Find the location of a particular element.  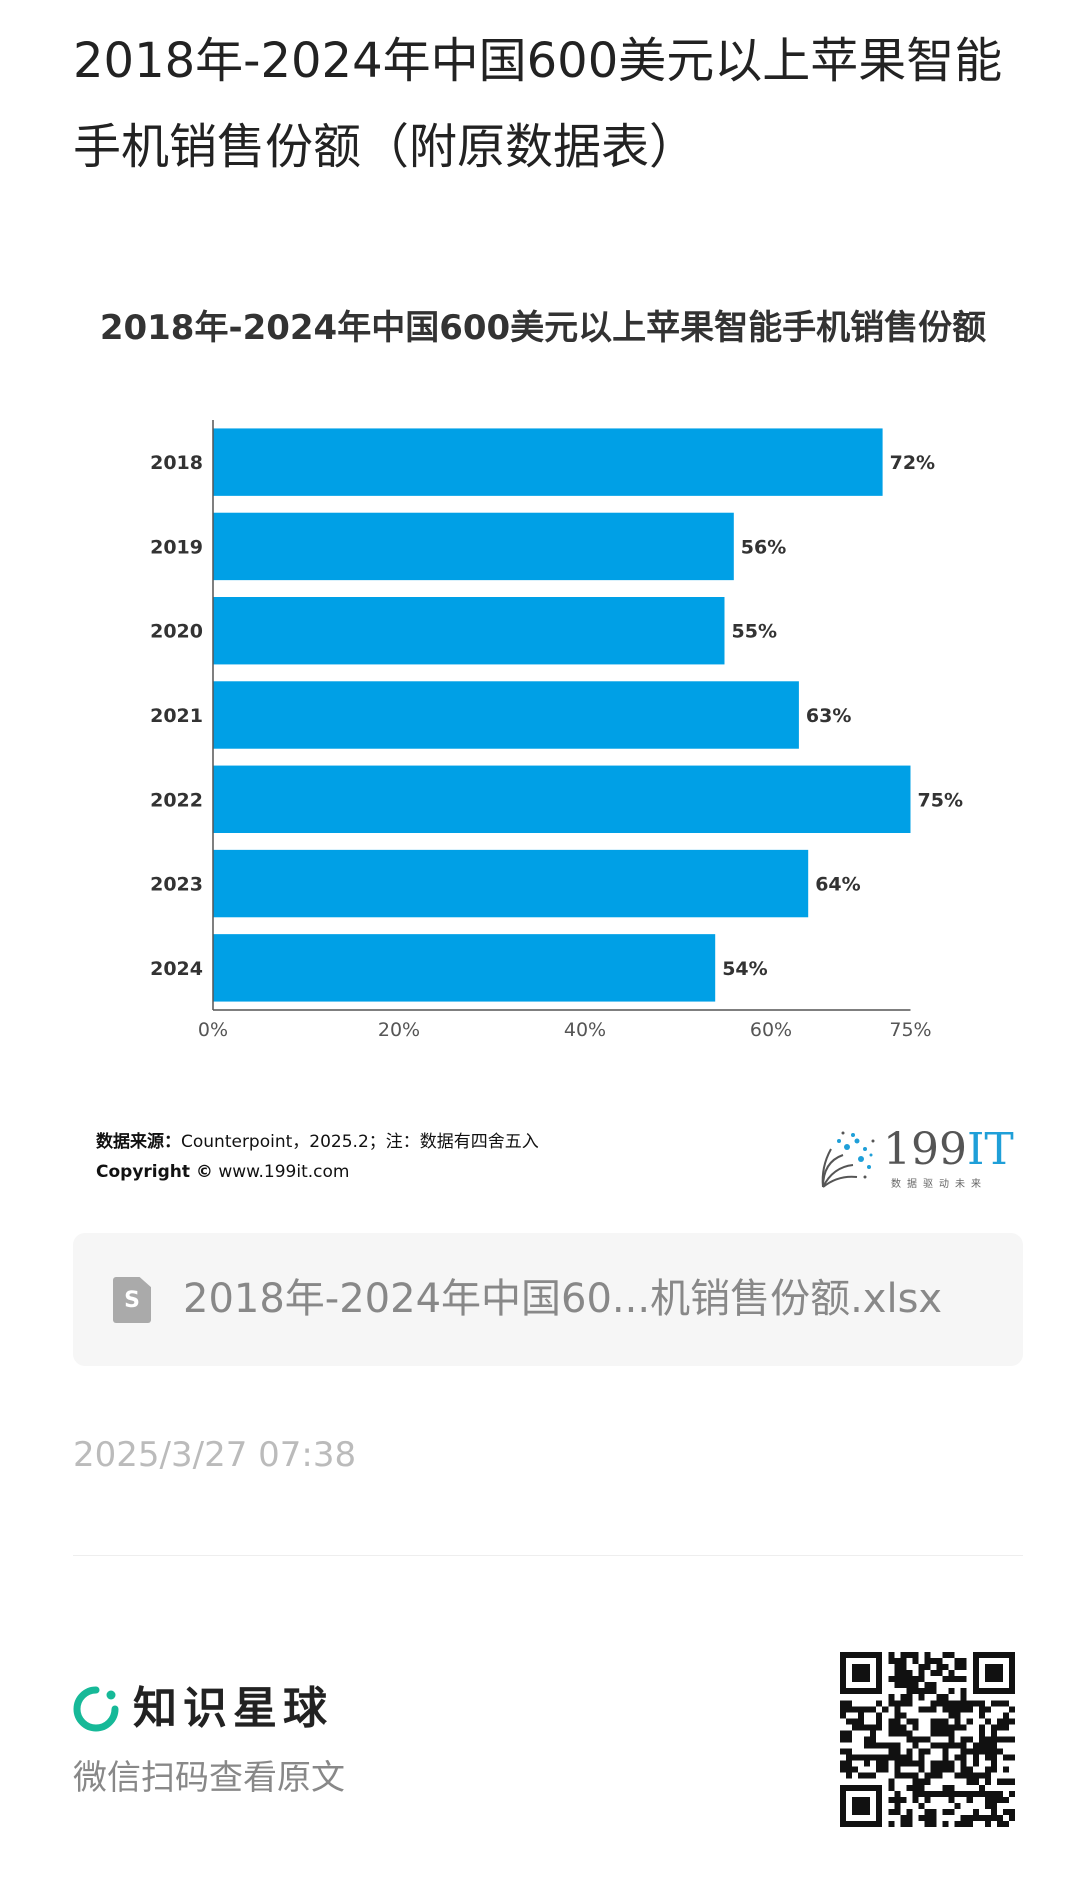

category-label-2018: 2018 is located at coordinates (176, 463).